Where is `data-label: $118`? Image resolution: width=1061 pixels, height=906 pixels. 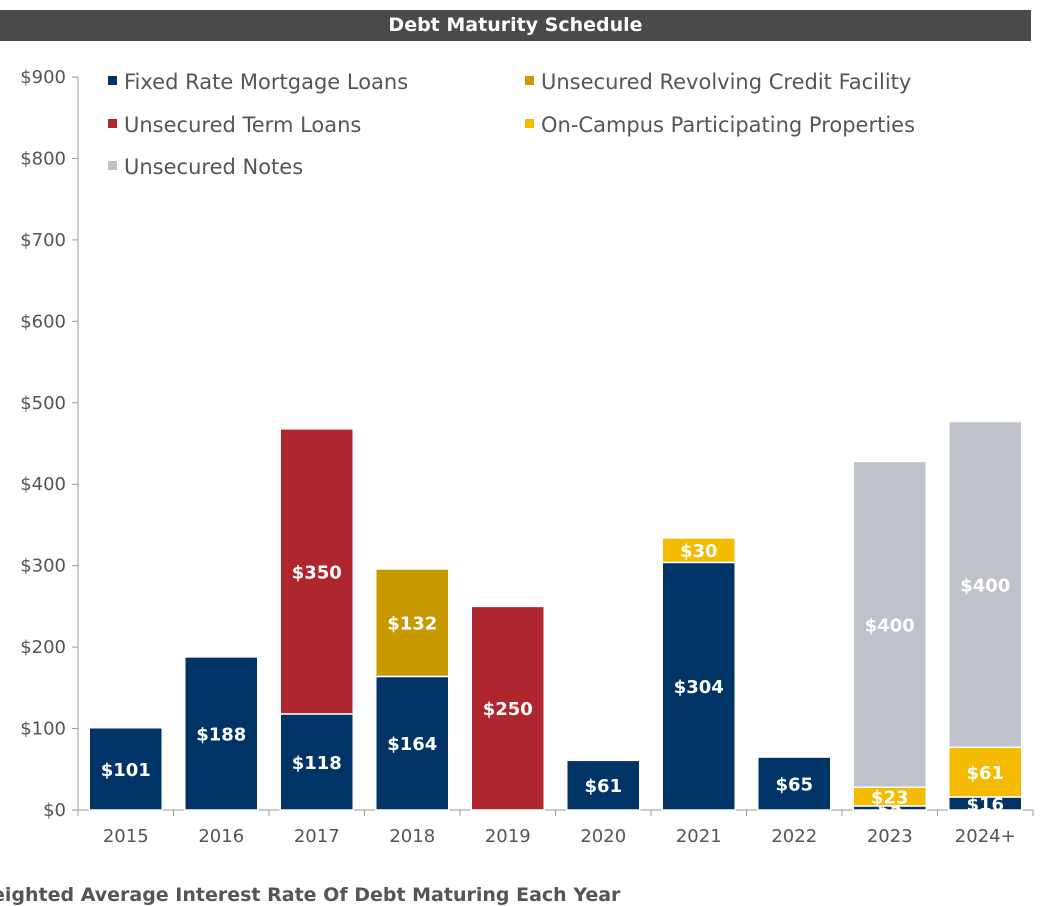 data-label: $118 is located at coordinates (317, 763).